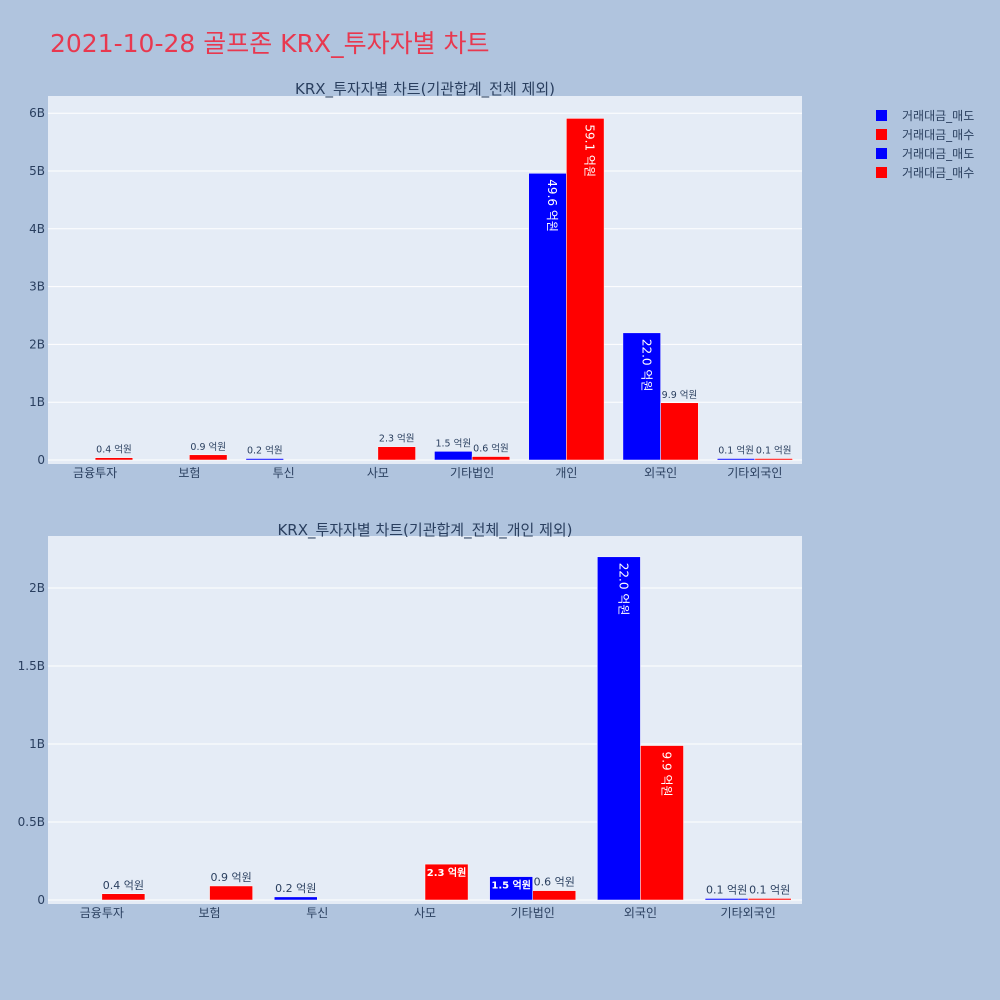 The width and height of the screenshot is (1000, 1000). What do you see at coordinates (566, 473) in the screenshot?
I see `x-tick-label: 개인` at bounding box center [566, 473].